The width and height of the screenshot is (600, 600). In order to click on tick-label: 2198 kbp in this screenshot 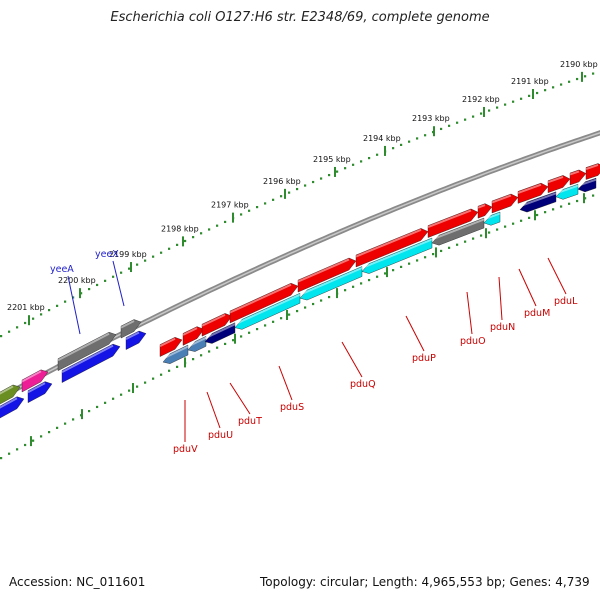, I will do `click(180, 228)`.